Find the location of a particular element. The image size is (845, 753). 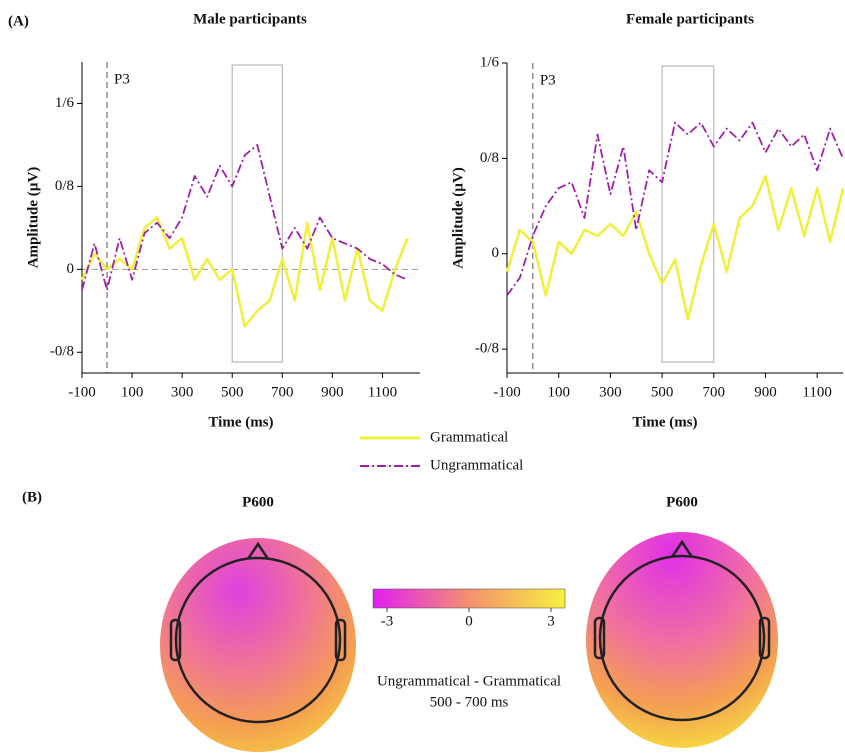

colorbar-tick-label: 3 is located at coordinates (551, 621).